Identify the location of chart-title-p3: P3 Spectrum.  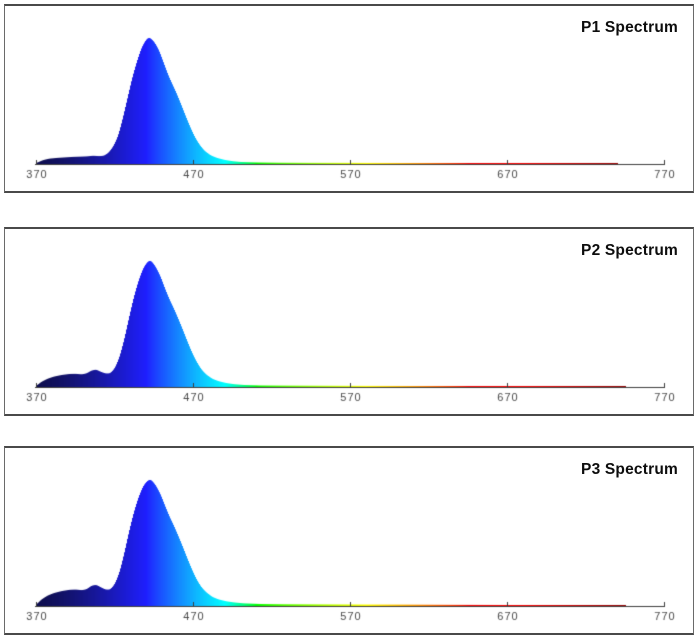
(629, 469).